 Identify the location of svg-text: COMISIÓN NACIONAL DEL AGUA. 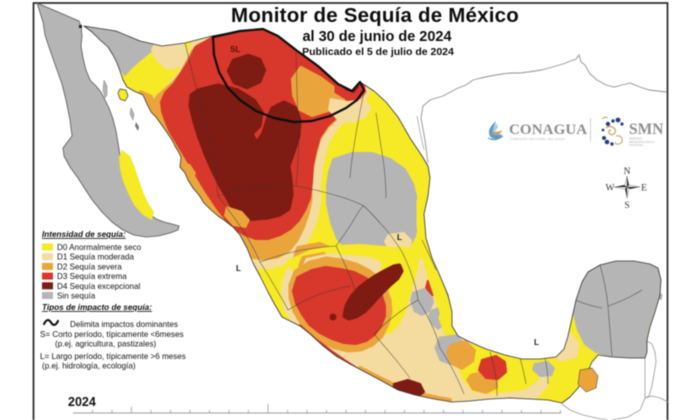
(537, 138).